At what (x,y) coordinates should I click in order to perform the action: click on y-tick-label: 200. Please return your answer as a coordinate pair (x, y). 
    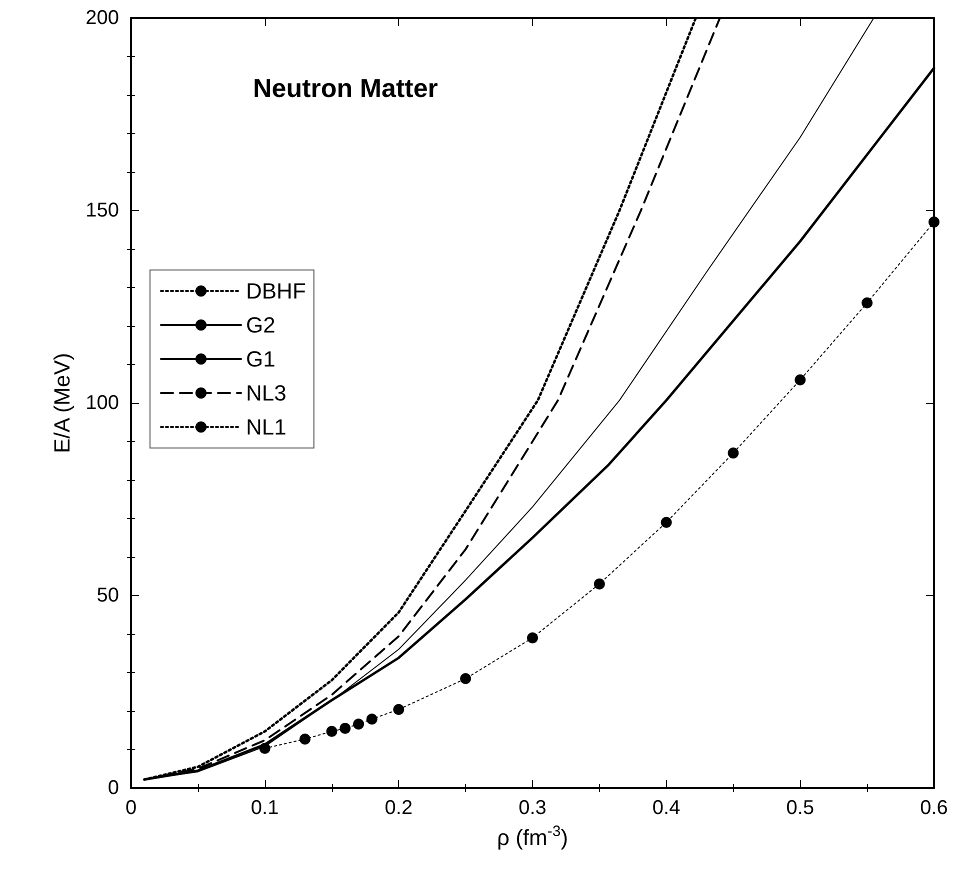
    Looking at the image, I should click on (102, 18).